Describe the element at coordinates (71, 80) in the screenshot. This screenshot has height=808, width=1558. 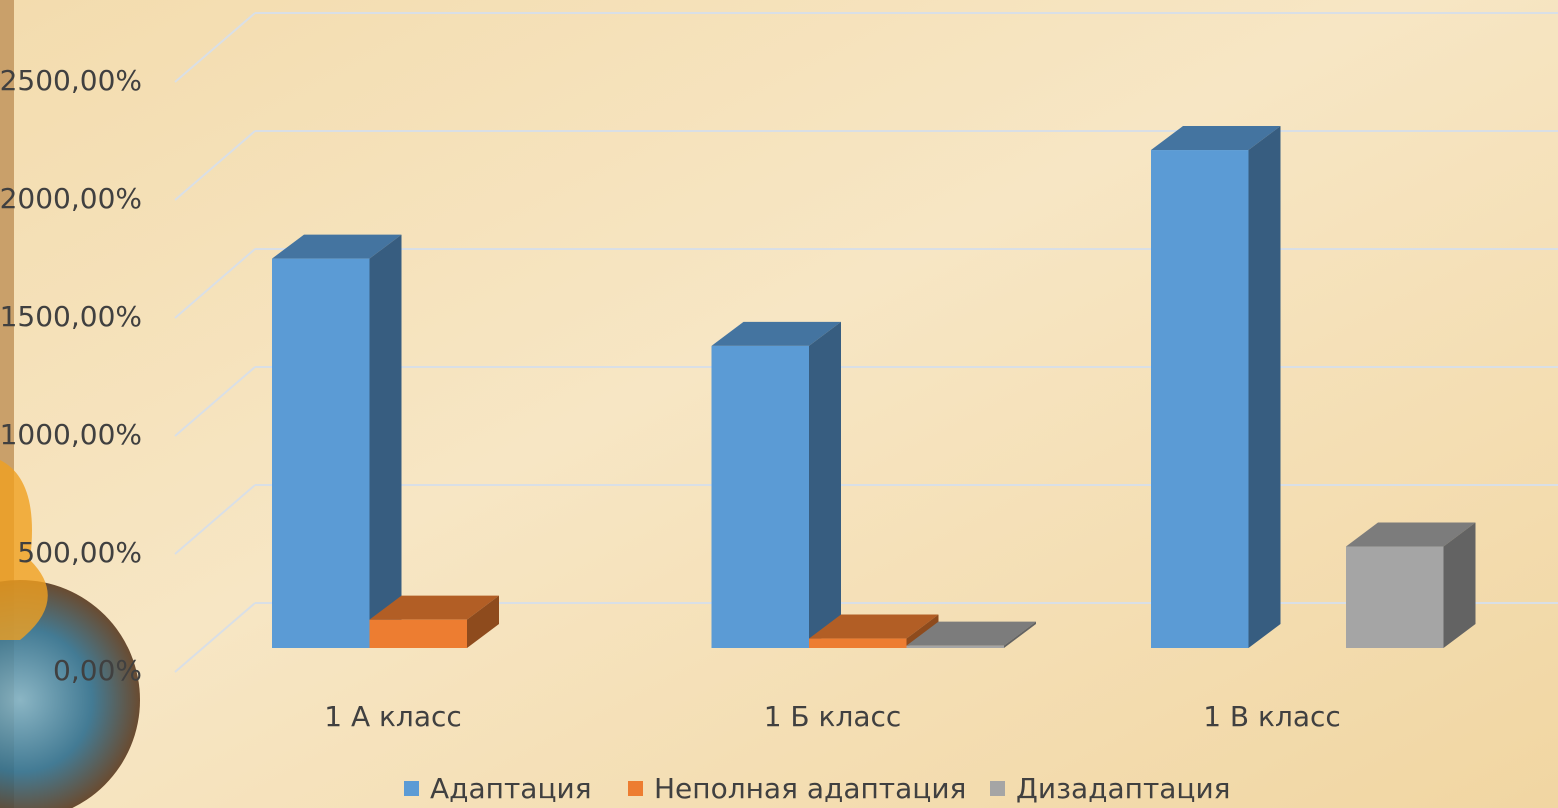
I see `y-tick-label: 2500,00%` at that location.